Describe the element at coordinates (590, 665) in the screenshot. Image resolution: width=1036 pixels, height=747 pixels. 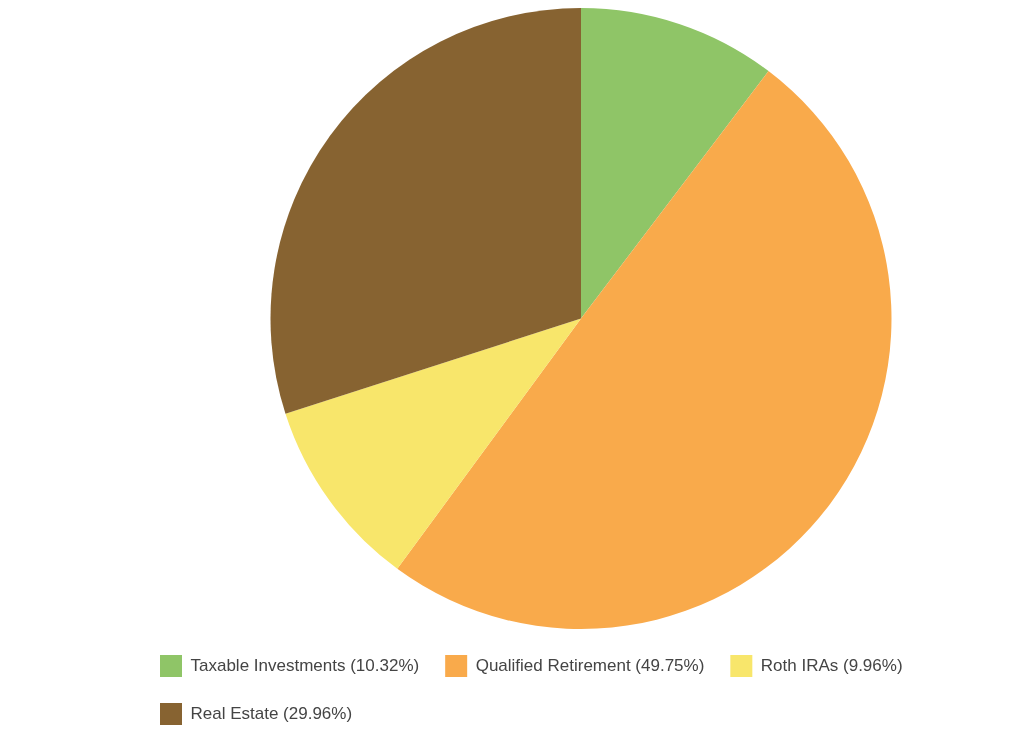
I see `legend-label: Qualified Retirement (49.75%)` at that location.